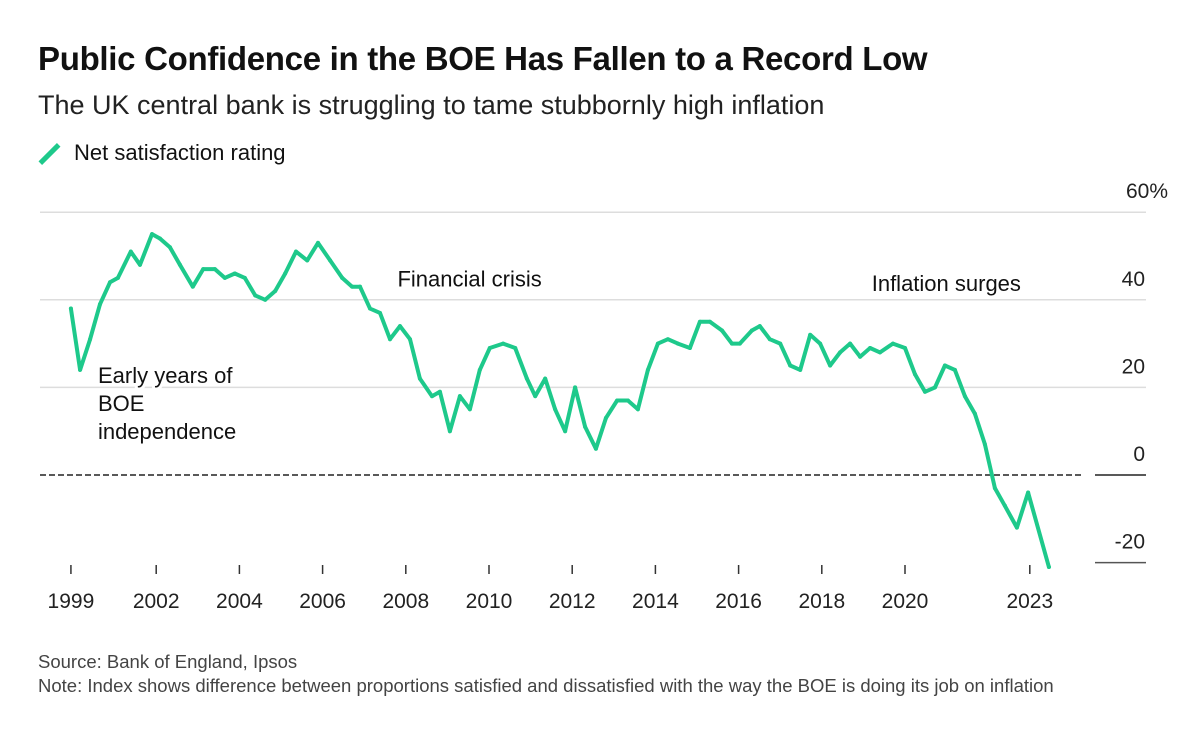  I want to click on annotation: Financial crisis, so click(469, 279).